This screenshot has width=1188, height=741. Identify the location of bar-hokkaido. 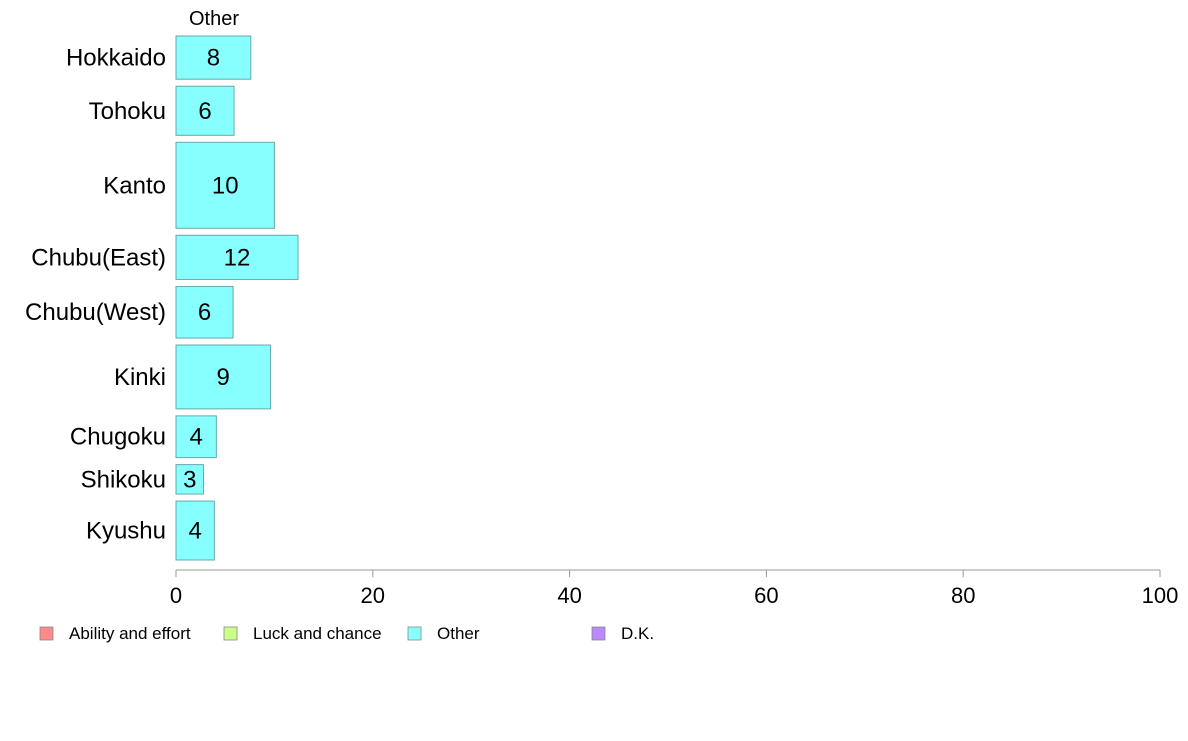
(213, 57).